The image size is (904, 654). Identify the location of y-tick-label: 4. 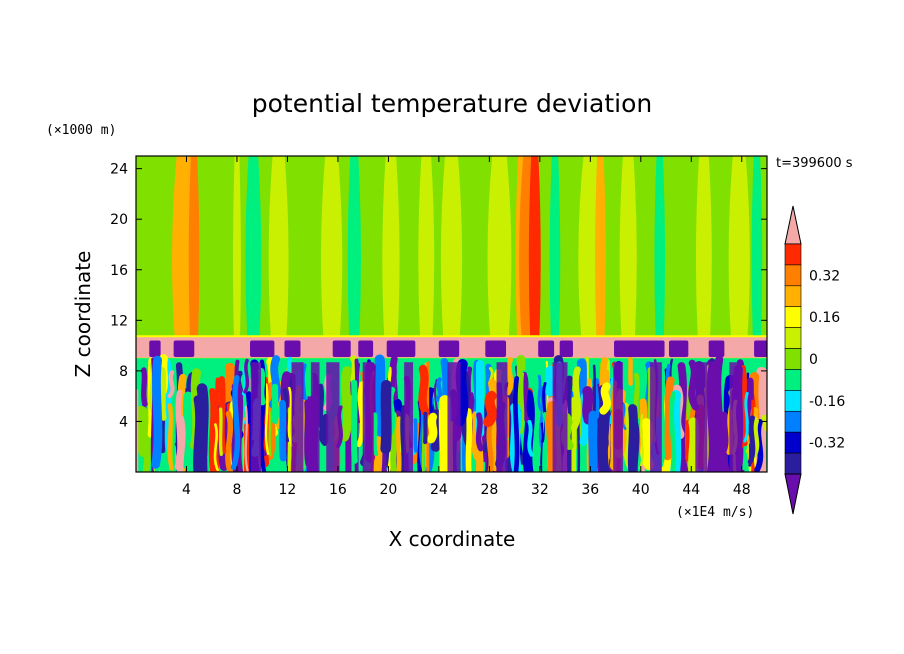
(123, 422).